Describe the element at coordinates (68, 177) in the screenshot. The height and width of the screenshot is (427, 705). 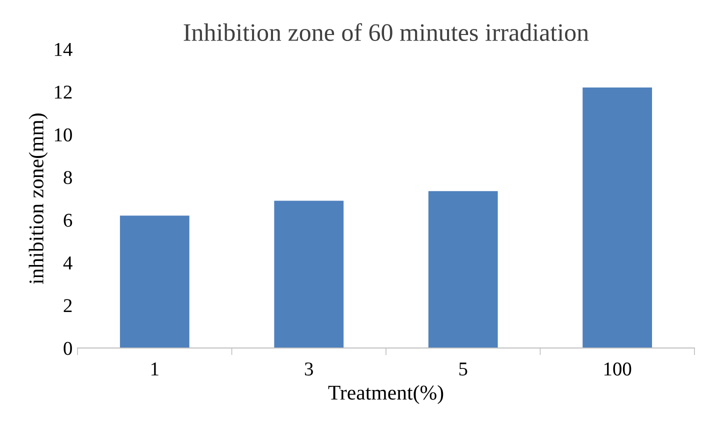
I see `y-tick-label: 8` at that location.